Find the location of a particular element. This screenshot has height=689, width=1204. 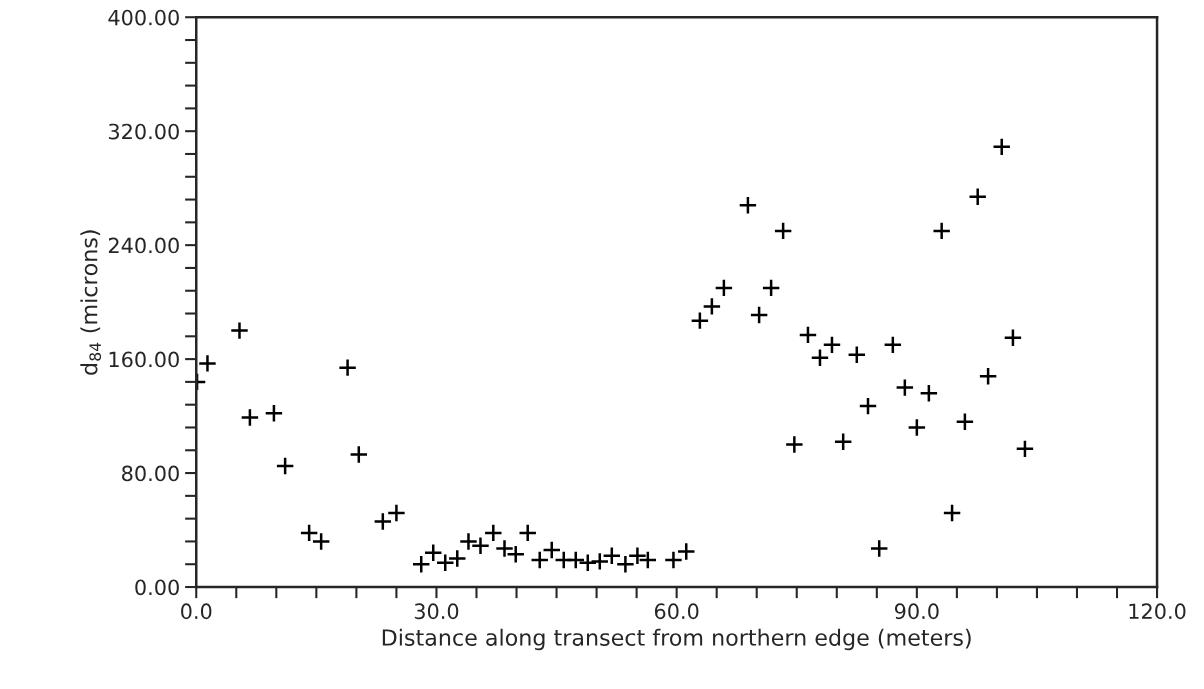

y-axis-title: d$_{84}$ (microns) is located at coordinates (91, 302).